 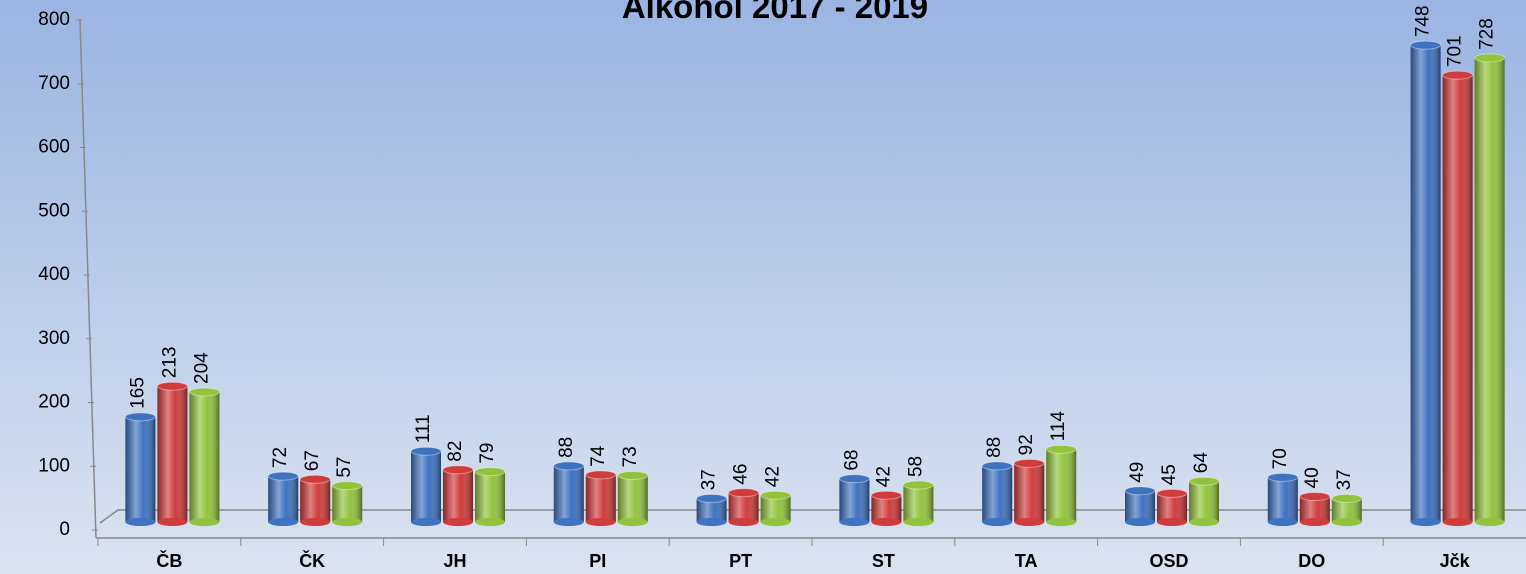 I want to click on y-tick-label: 700, so click(x=54, y=83).